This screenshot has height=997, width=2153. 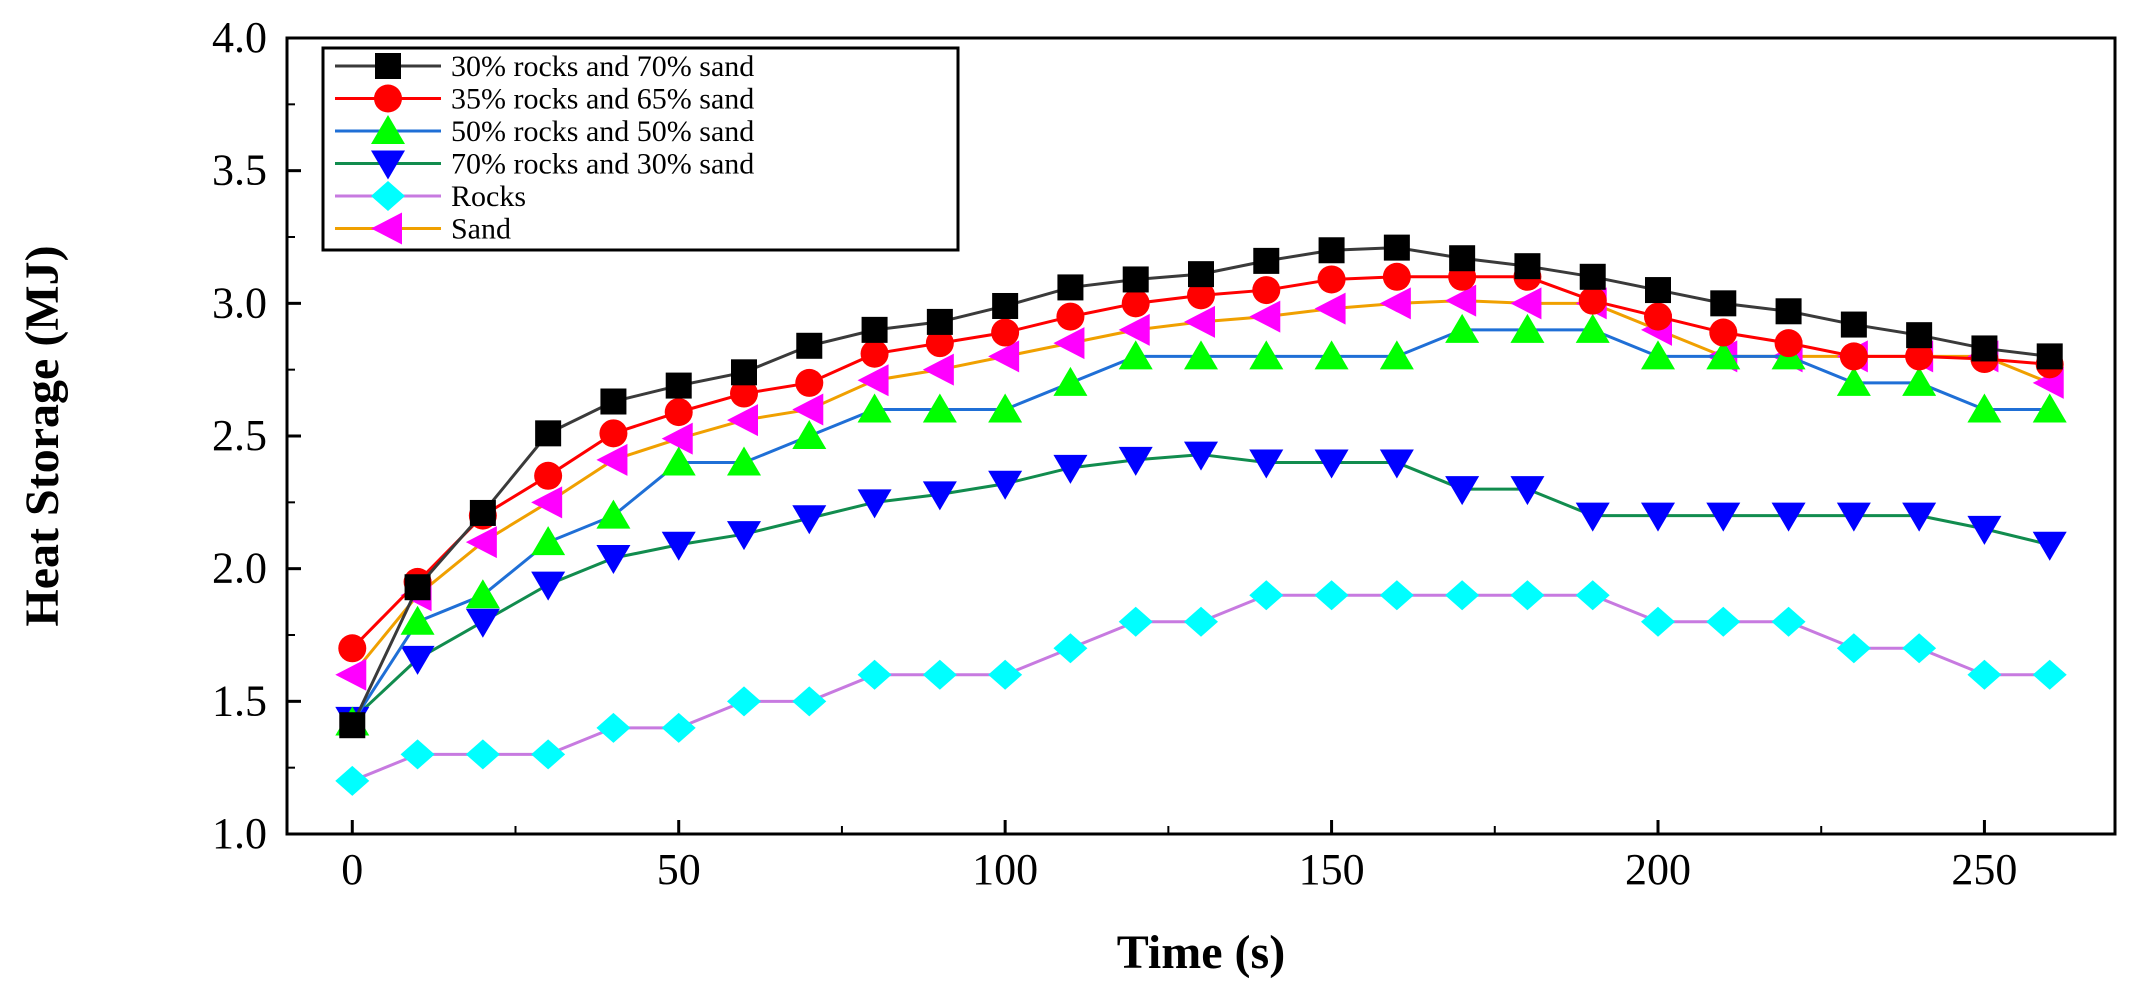 I want to click on legend-item: 70% rocks and 30% sand, so click(x=544, y=164).